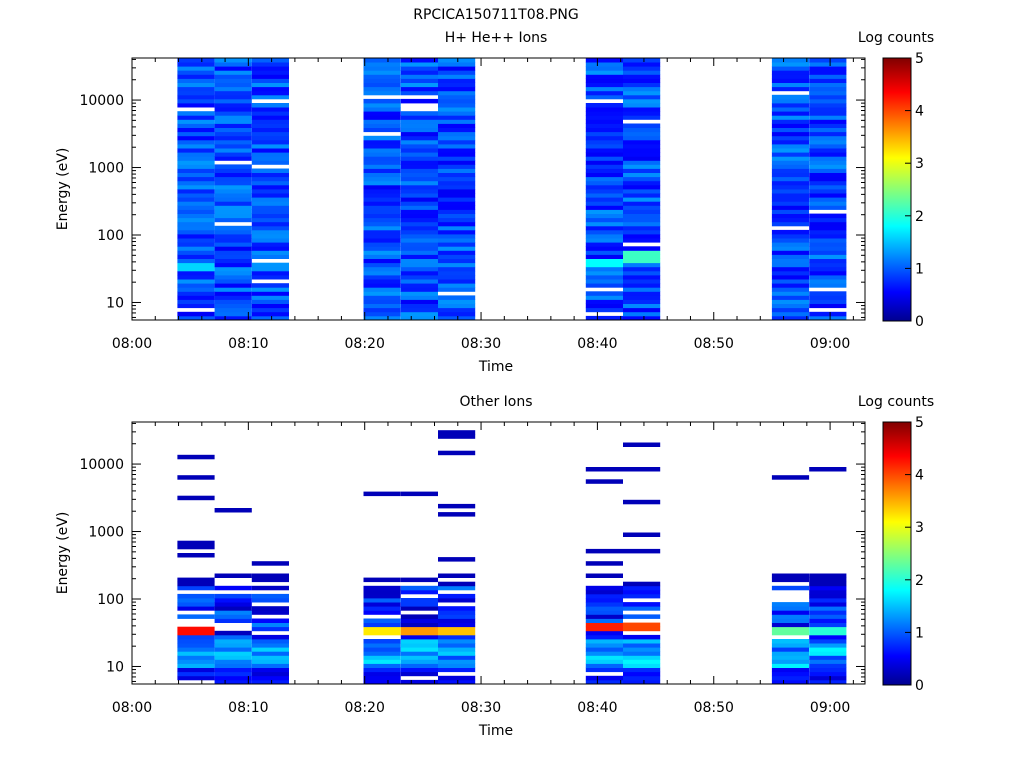  What do you see at coordinates (919, 322) in the screenshot?
I see `colorbar-tick-label: 0` at bounding box center [919, 322].